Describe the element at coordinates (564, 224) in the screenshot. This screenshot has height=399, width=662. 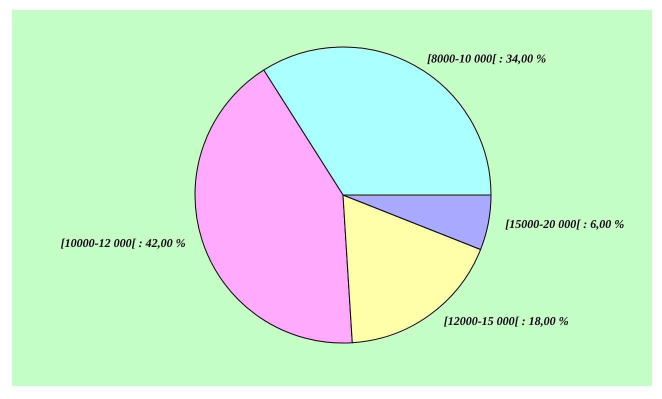
I see `slice-label: [15000-20 000[ : 6,00 %` at that location.